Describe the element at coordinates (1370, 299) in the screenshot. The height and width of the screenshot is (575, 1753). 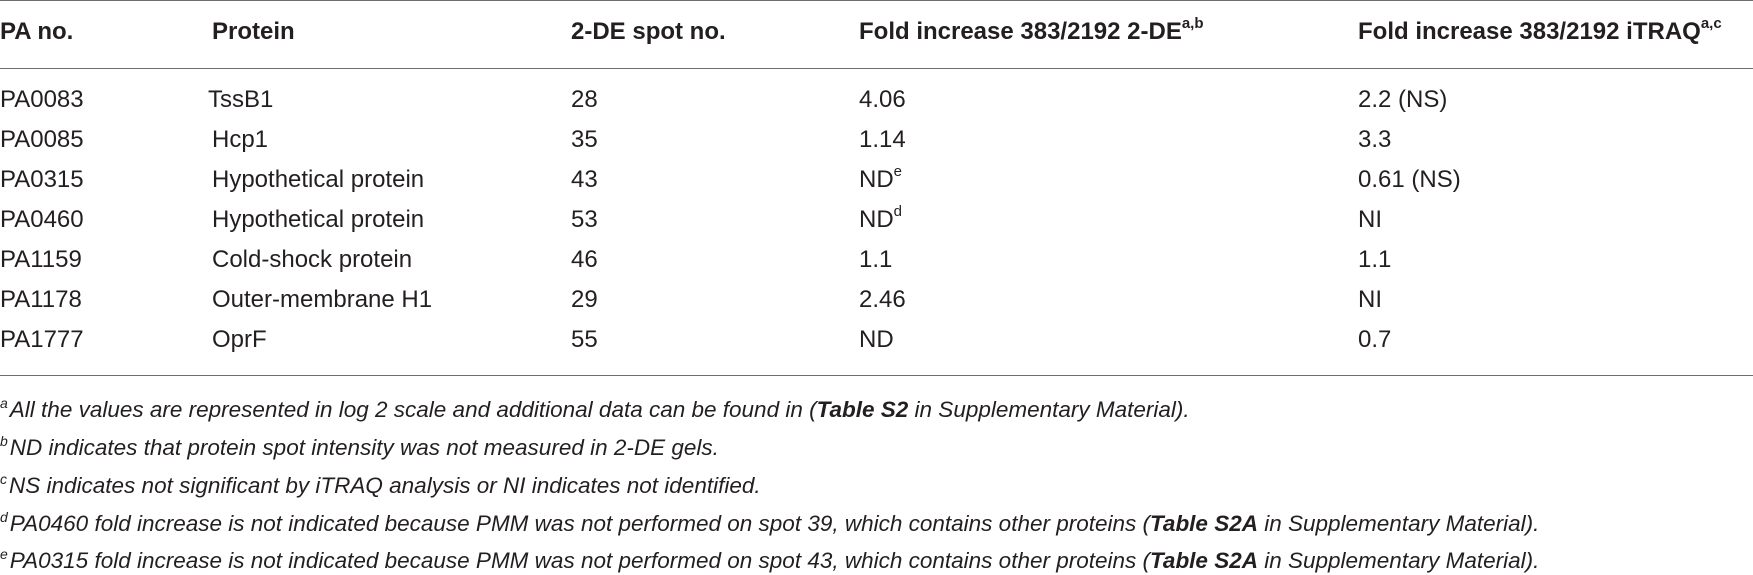
I see `table-row-6-fold-itraq: NI` at that location.